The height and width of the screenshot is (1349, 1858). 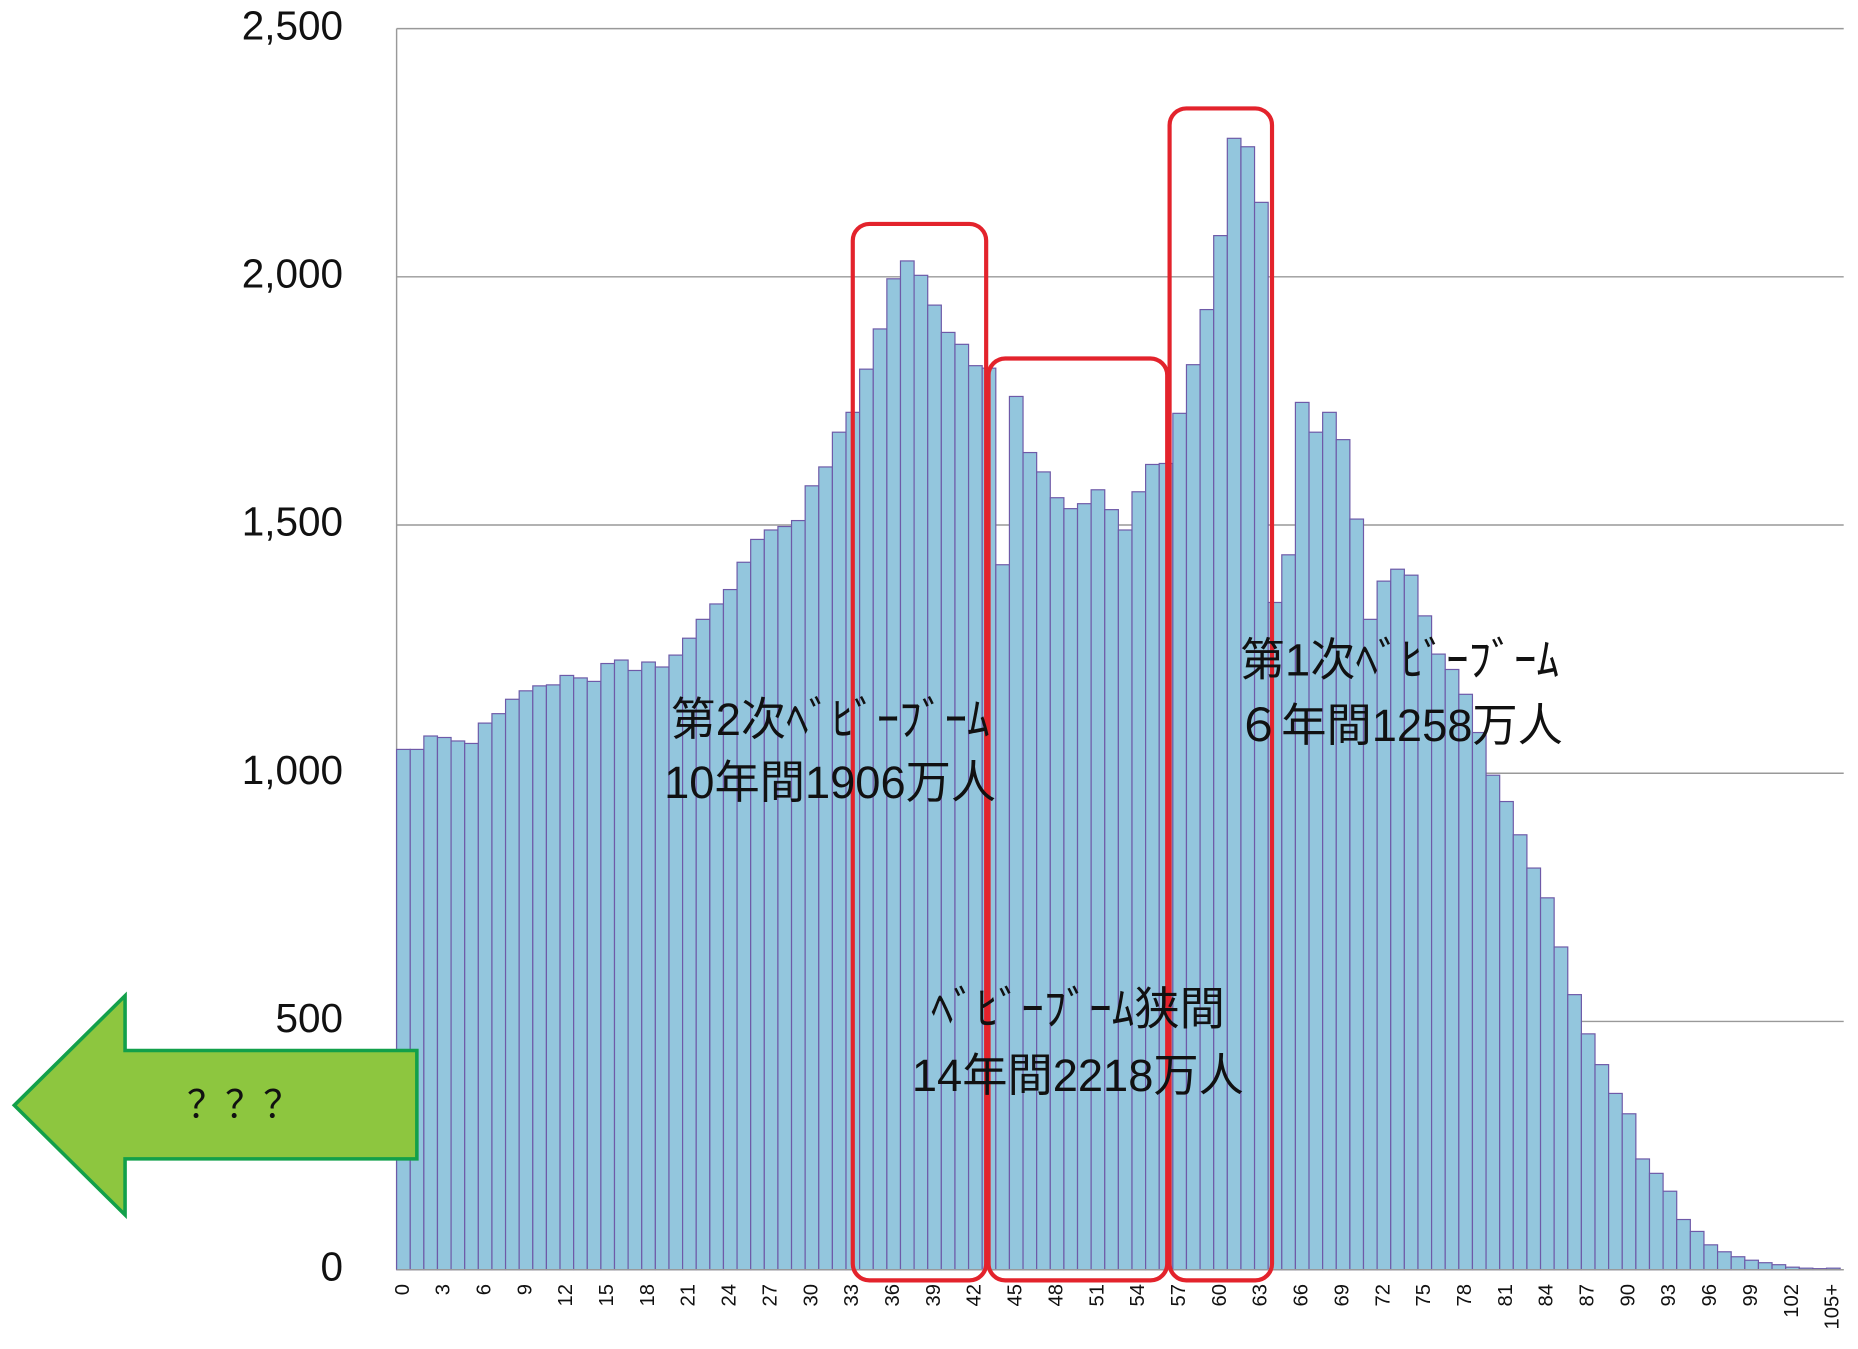 What do you see at coordinates (331, 1266) in the screenshot?
I see `y-tick-label: 0` at bounding box center [331, 1266].